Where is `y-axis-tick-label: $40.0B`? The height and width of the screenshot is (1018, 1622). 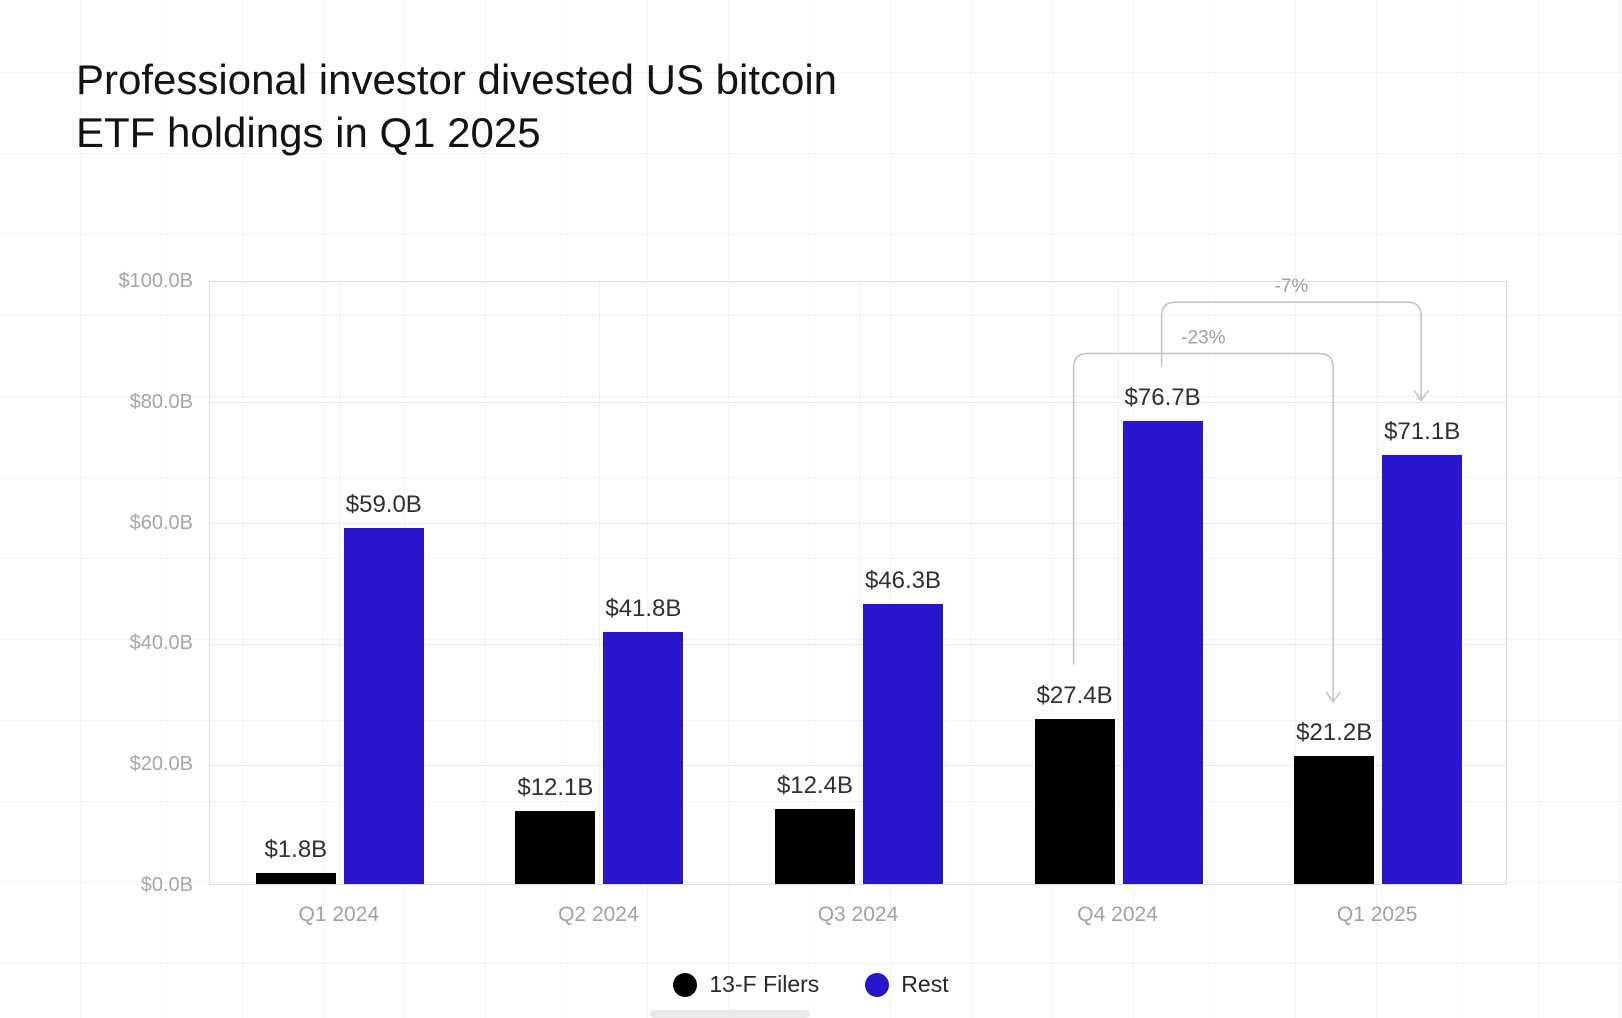 y-axis-tick-label: $40.0B is located at coordinates (161, 643).